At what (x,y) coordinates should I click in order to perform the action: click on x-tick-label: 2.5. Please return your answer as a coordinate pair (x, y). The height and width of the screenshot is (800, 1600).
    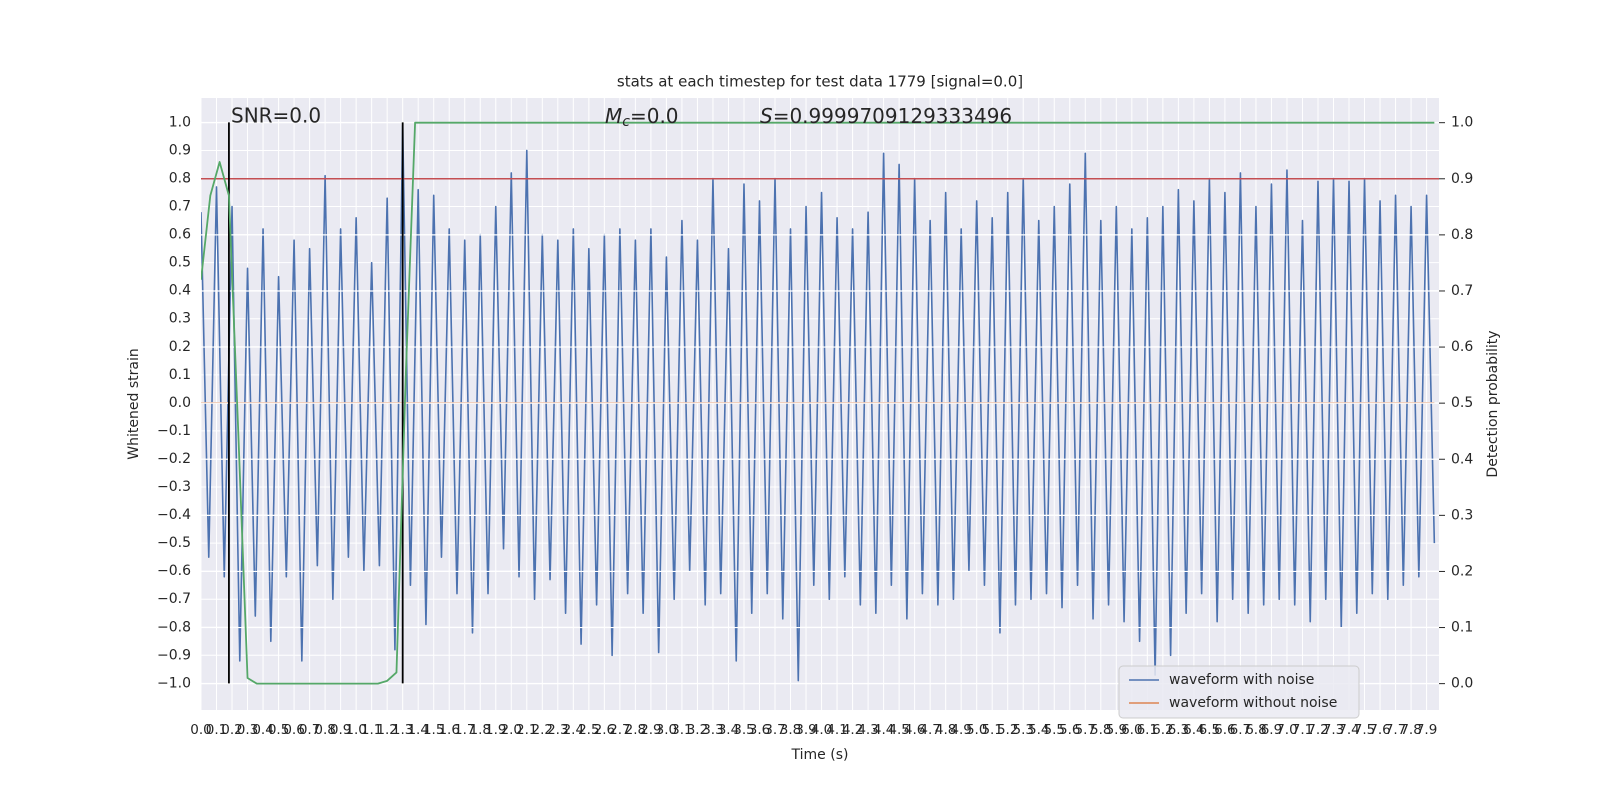
    Looking at the image, I should click on (588, 730).